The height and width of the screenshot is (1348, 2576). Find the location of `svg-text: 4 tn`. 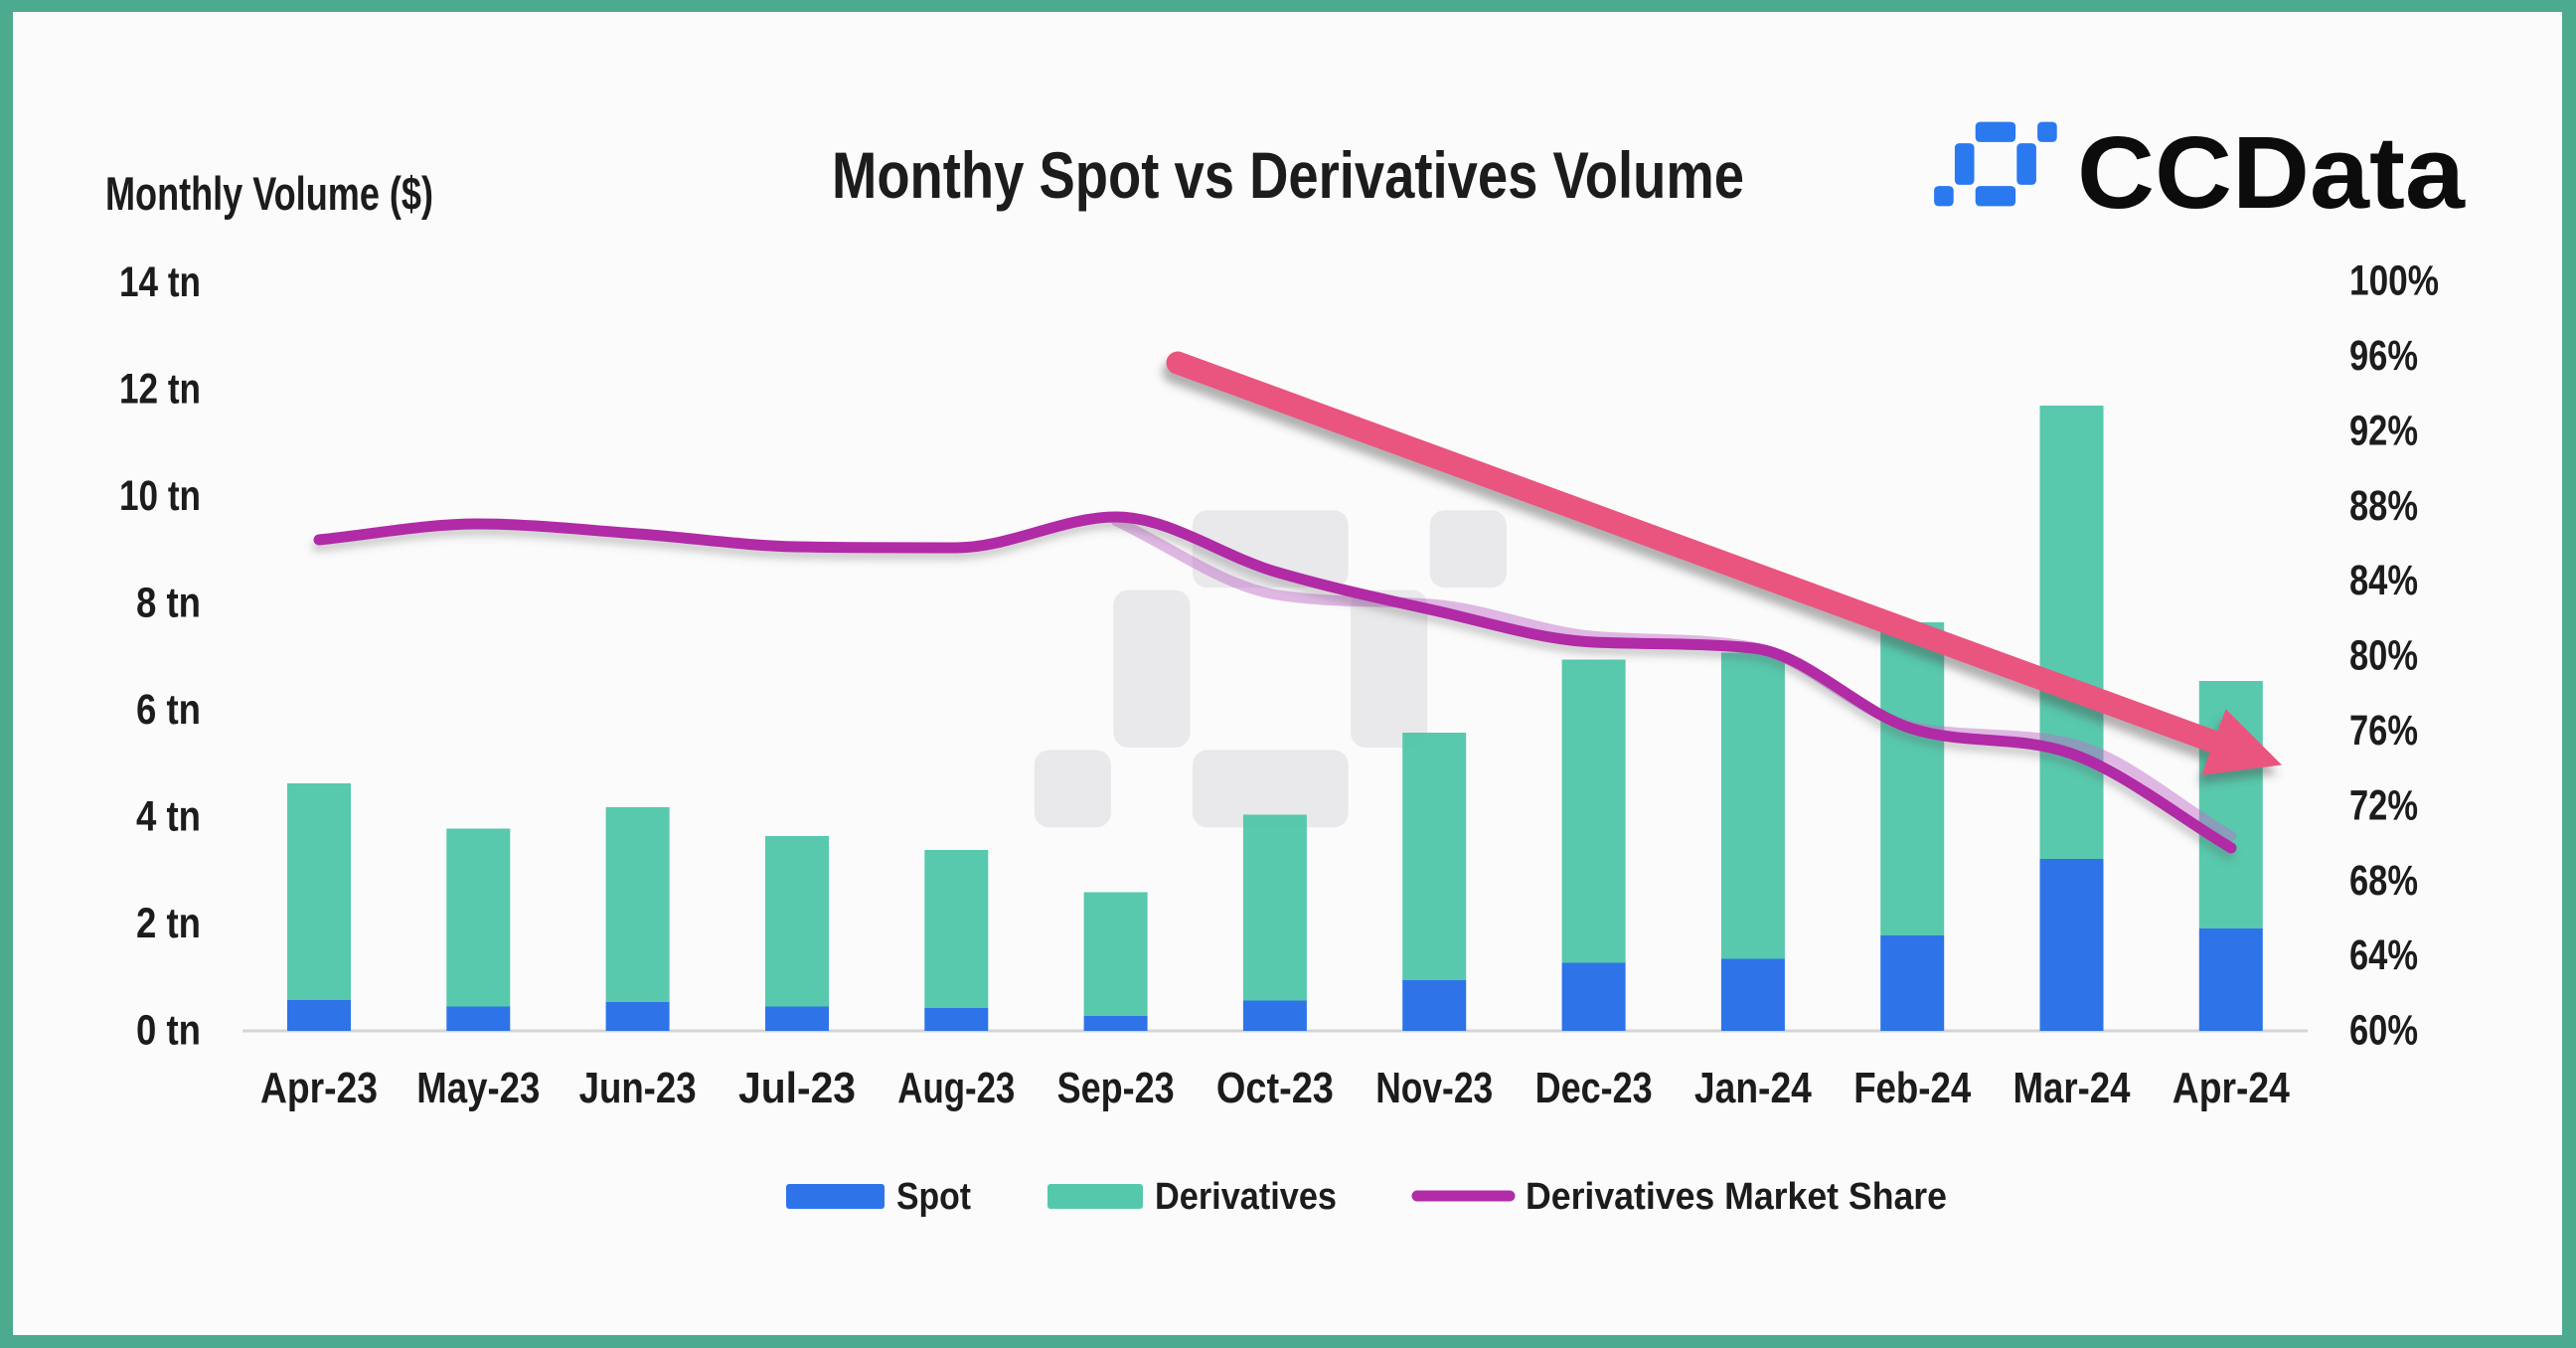

svg-text: 4 tn is located at coordinates (168, 817).